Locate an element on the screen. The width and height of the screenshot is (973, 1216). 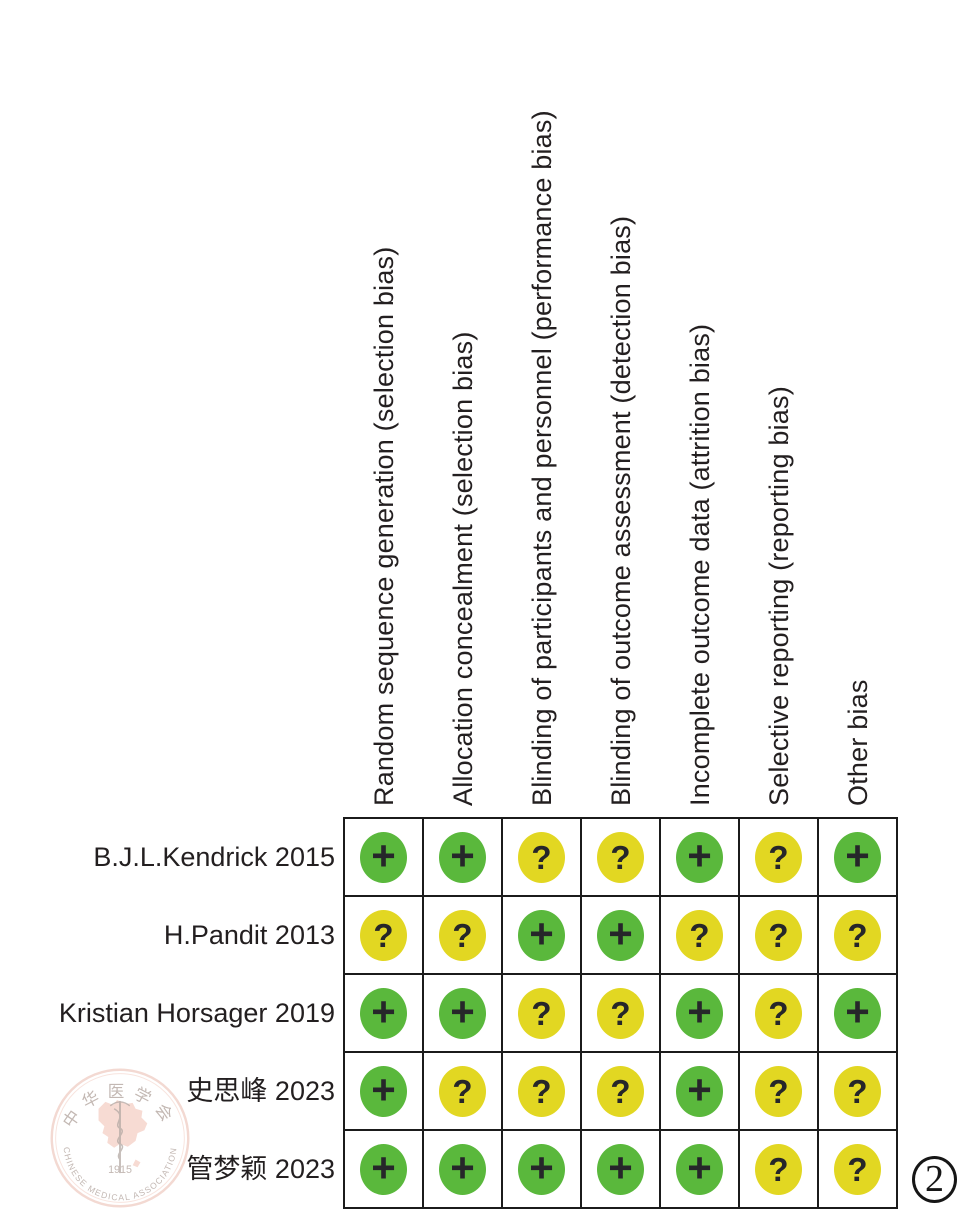
rob-cell-r3-c7: + is located at coordinates (857, 1013).